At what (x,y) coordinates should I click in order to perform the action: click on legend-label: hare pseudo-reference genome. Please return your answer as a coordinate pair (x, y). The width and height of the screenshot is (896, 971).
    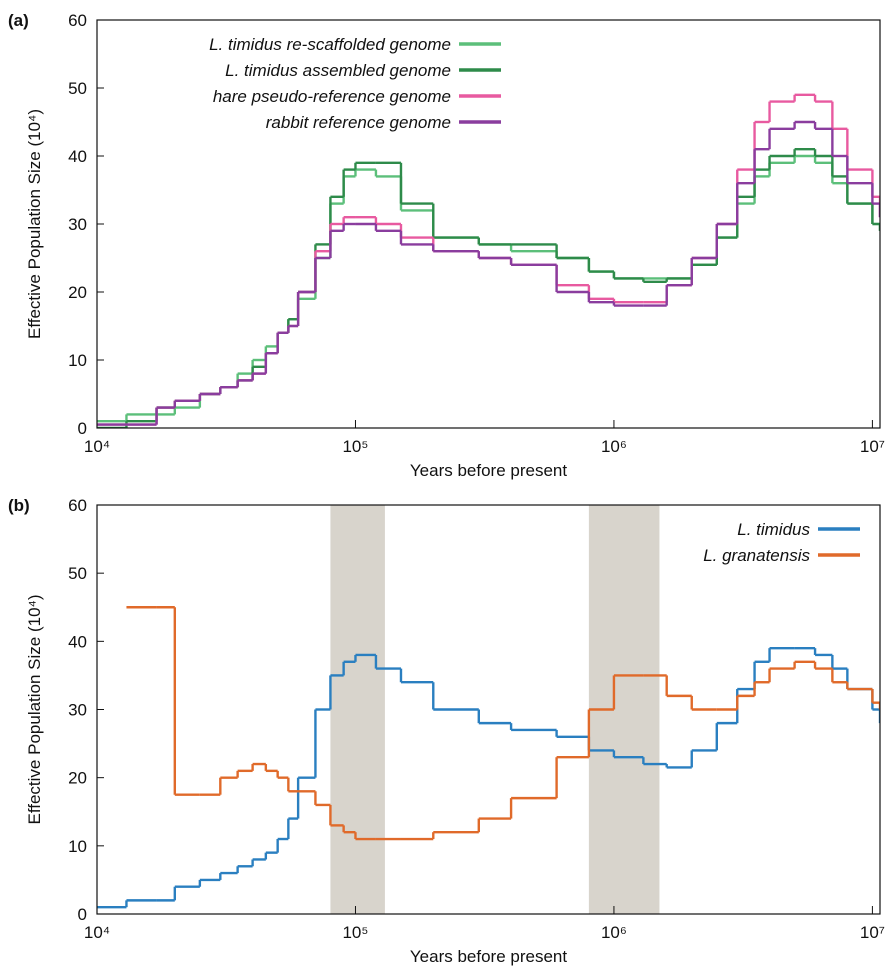
    Looking at the image, I should click on (332, 96).